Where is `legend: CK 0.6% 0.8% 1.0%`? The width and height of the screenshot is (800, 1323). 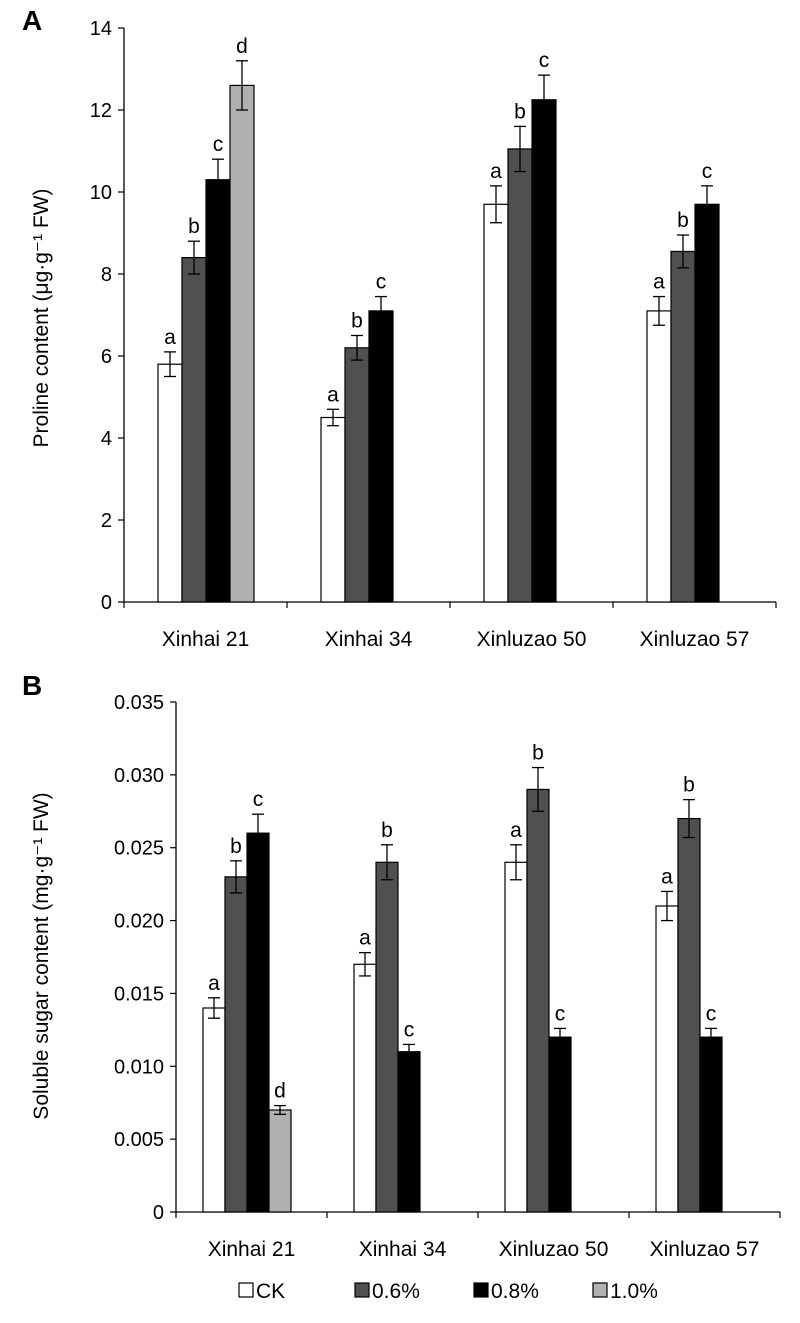 legend: CK 0.6% 0.8% 1.0% is located at coordinates (448, 1291).